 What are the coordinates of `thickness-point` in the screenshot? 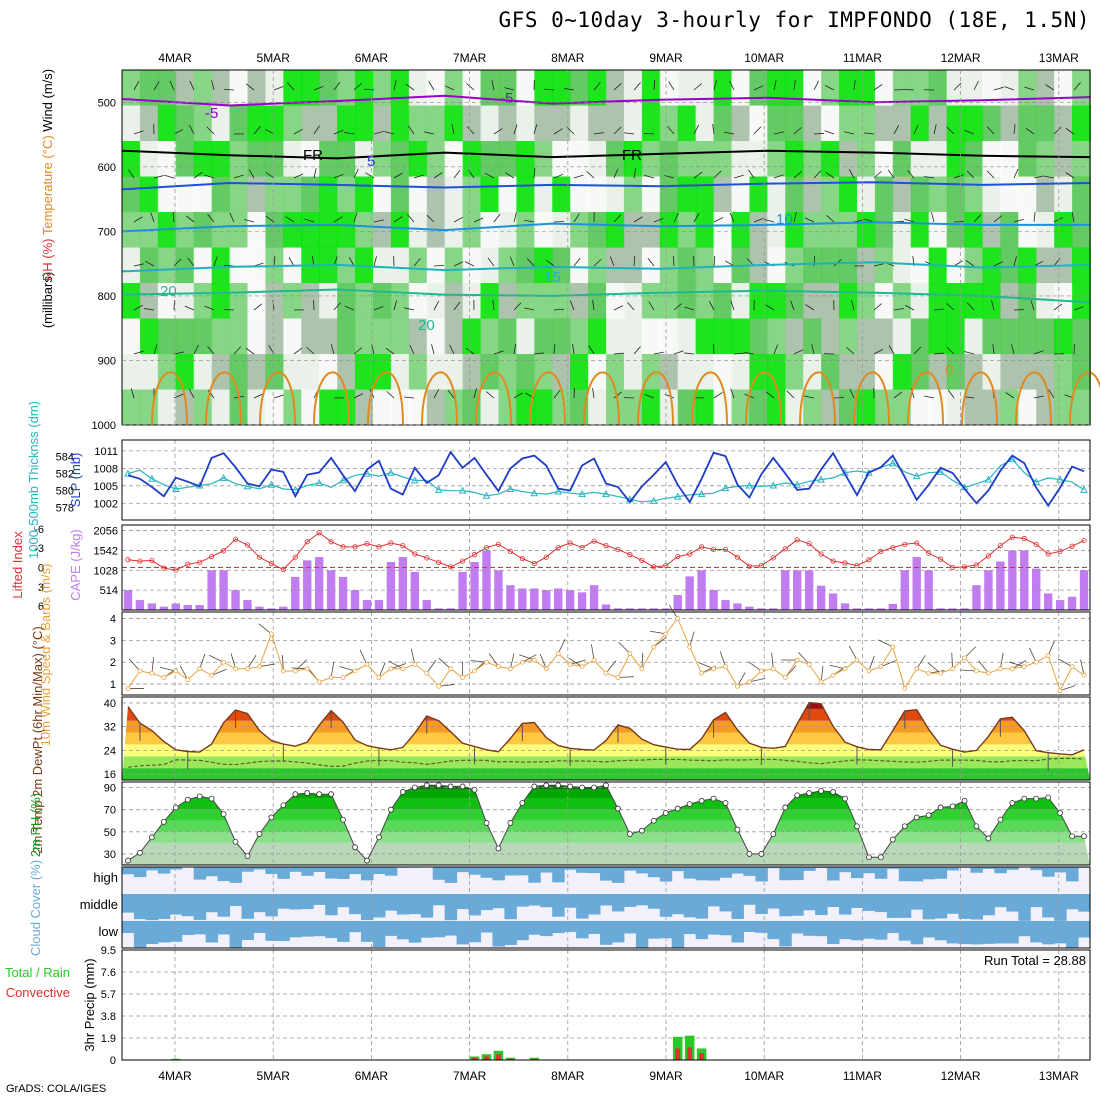 It's located at (1060, 479).